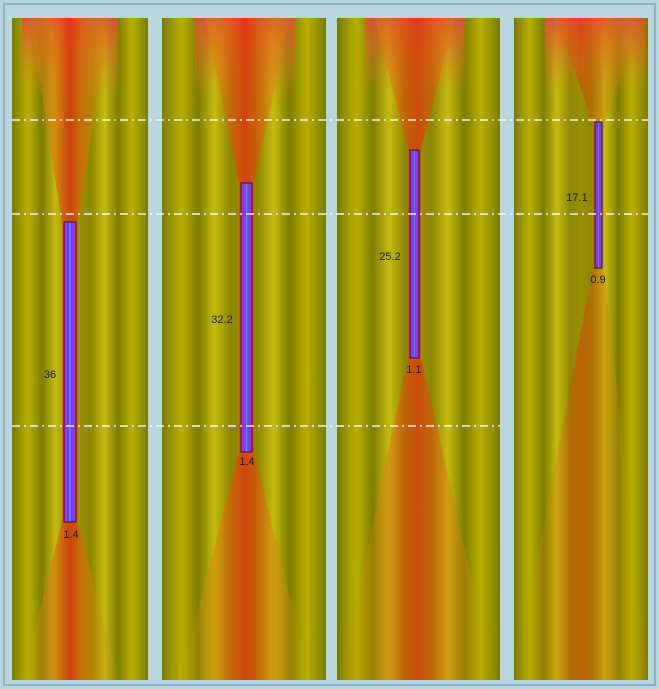 The height and width of the screenshot is (689, 659). I want to click on length-label: 25.2, so click(389, 257).